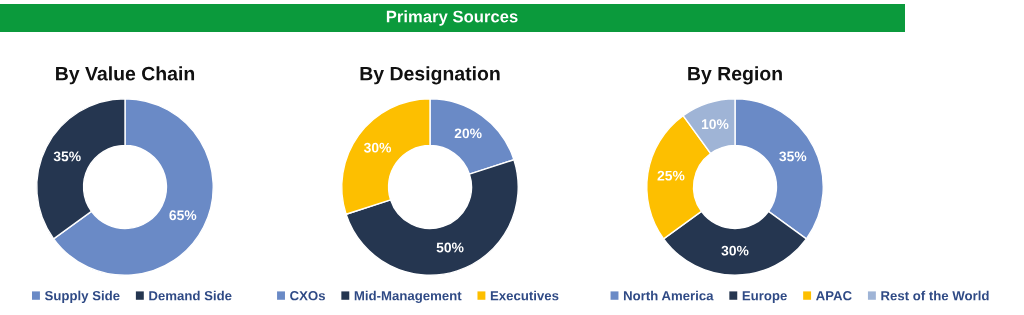 The width and height of the screenshot is (1024, 315). I want to click on legend-label: Mid-Management, so click(408, 297).